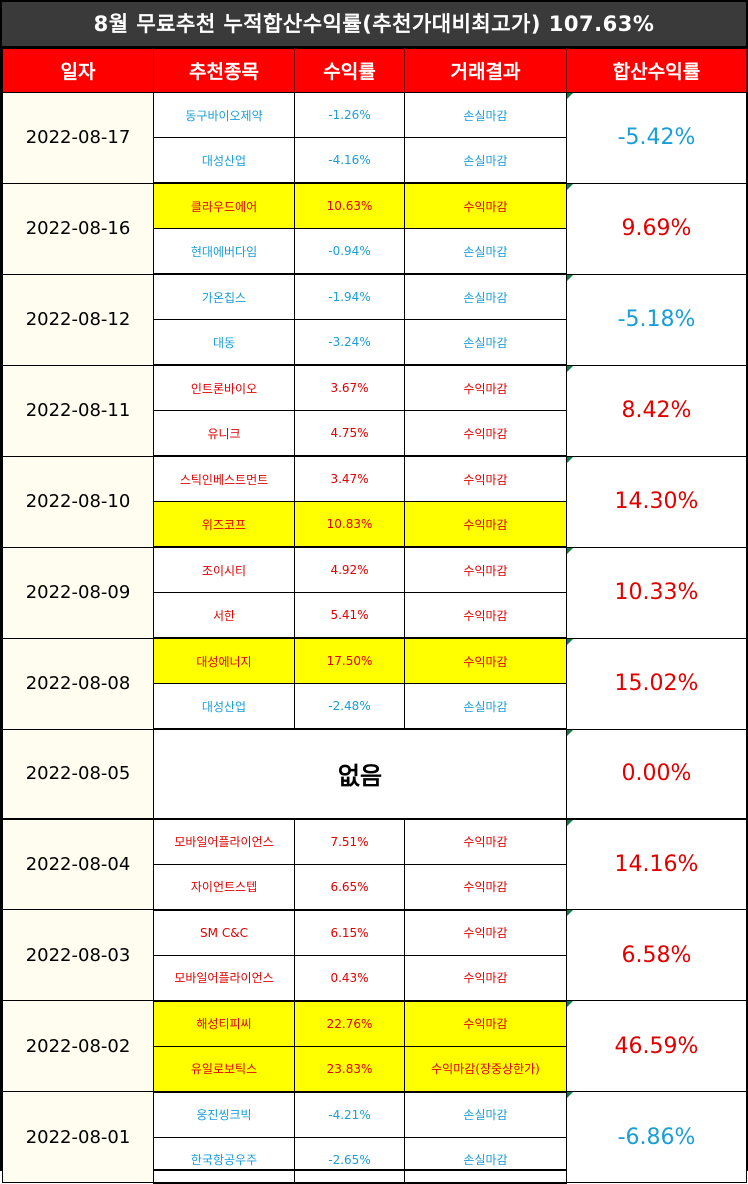 The height and width of the screenshot is (1184, 748). What do you see at coordinates (656, 774) in the screenshot?
I see `row-total-return: 0.00%` at bounding box center [656, 774].